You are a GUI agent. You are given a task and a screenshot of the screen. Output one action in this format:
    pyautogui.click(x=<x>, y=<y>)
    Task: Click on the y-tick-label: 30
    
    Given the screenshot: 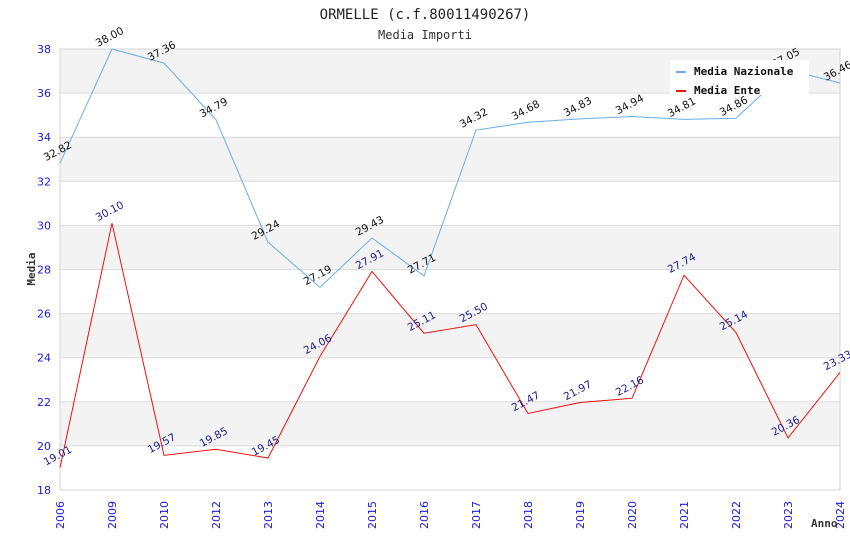 What is the action you would take?
    pyautogui.click(x=44, y=225)
    